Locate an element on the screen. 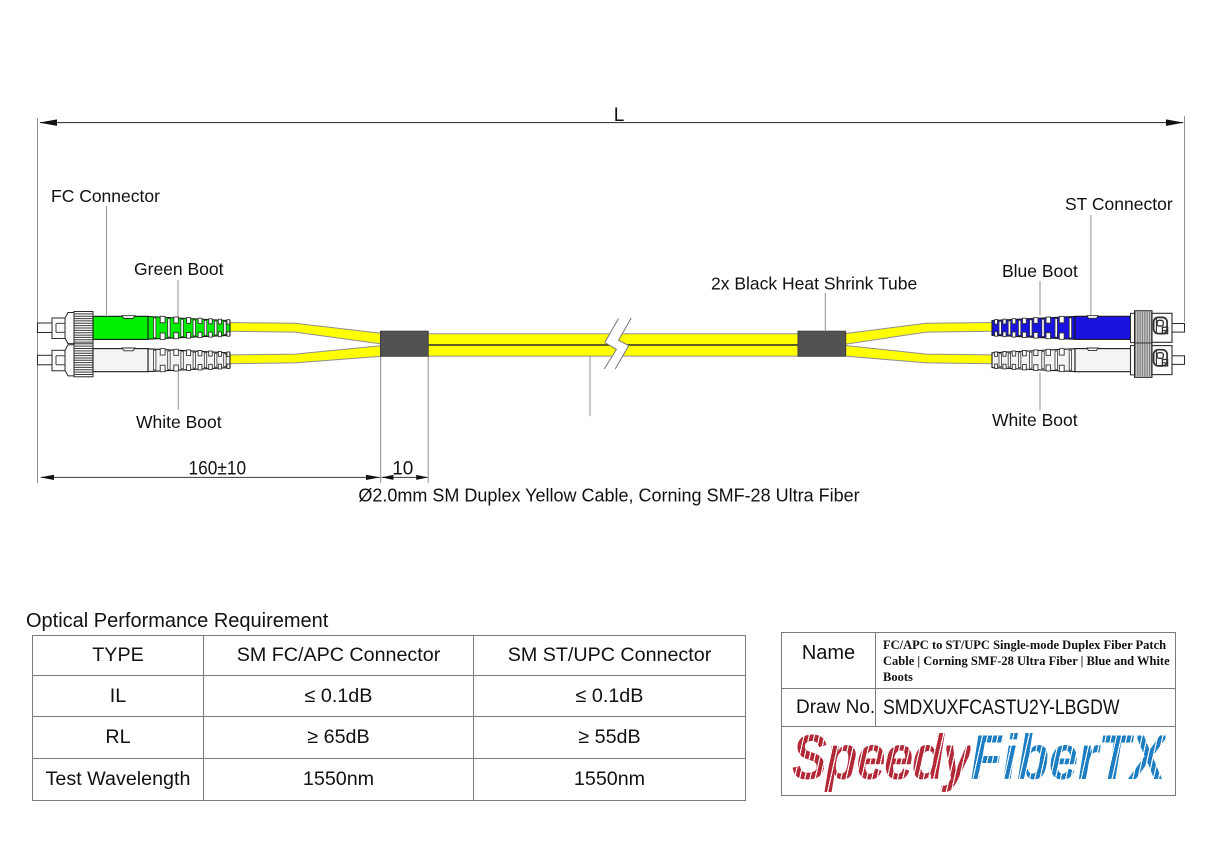 The height and width of the screenshot is (859, 1214). svg-text: Blue Boot is located at coordinates (1040, 271).